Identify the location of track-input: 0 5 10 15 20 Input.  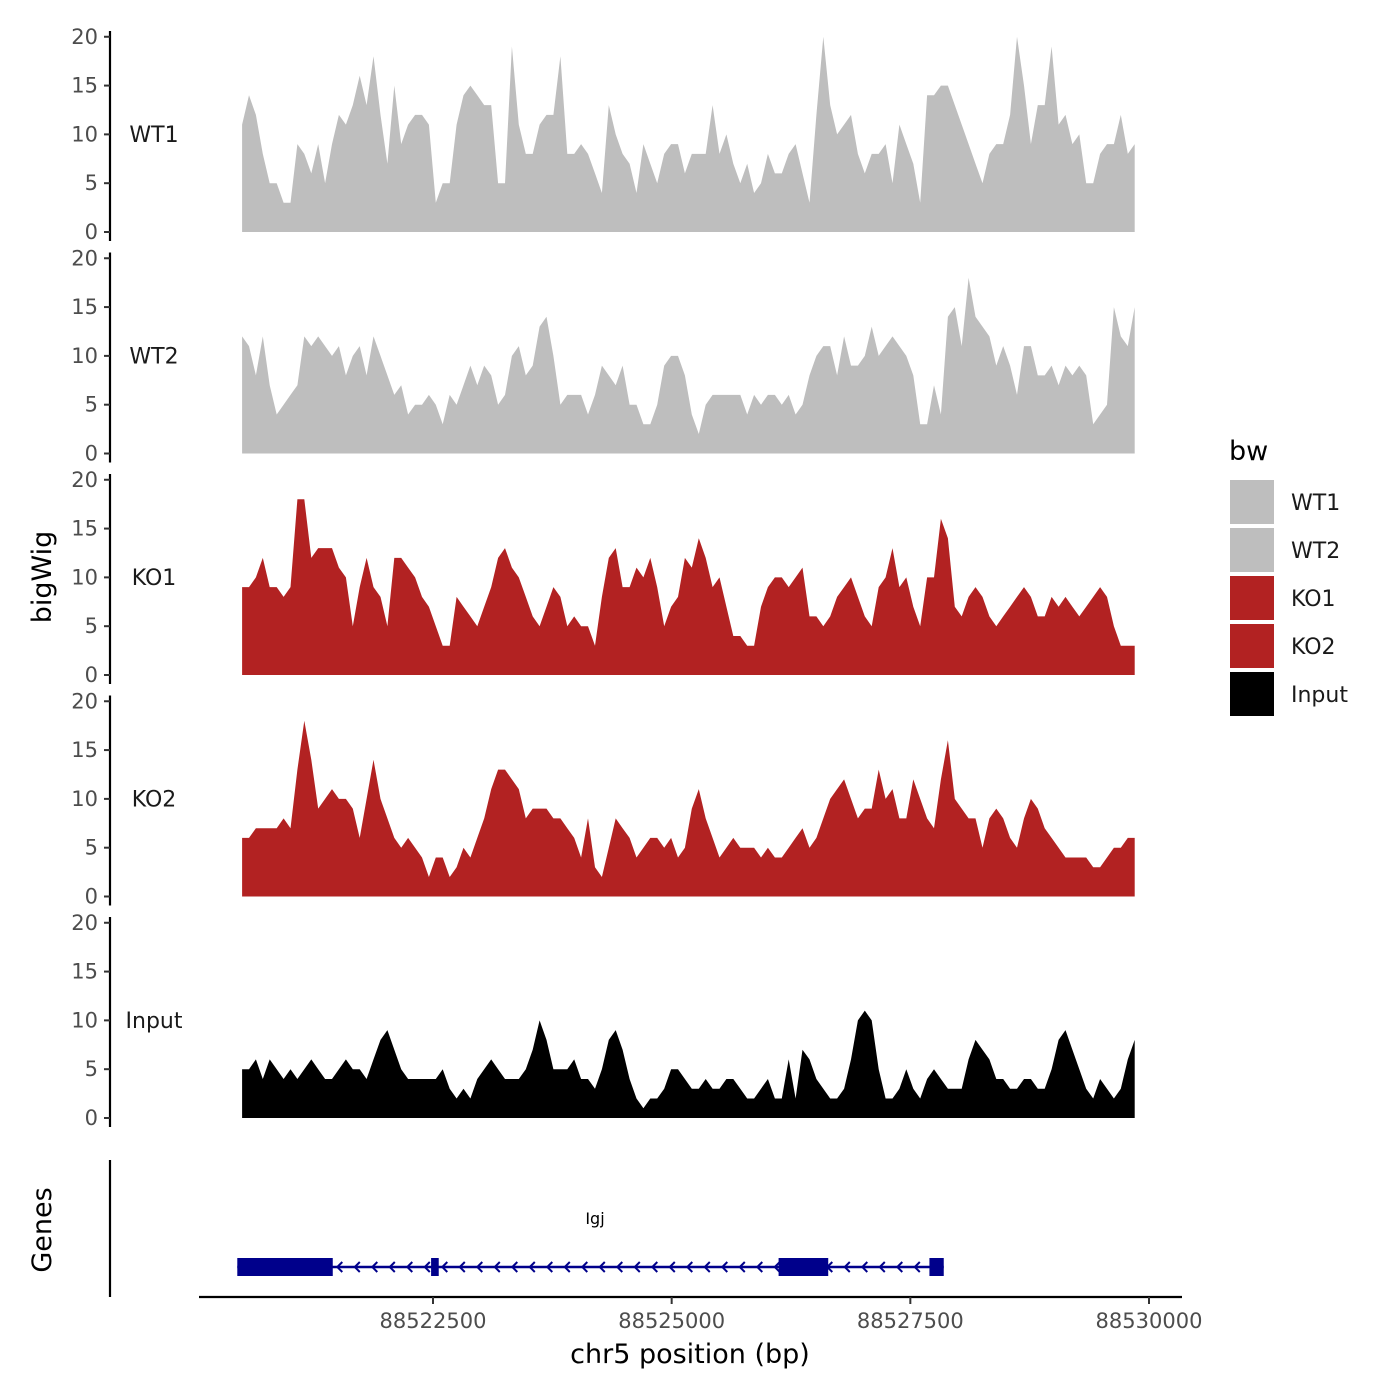
(603, 1020).